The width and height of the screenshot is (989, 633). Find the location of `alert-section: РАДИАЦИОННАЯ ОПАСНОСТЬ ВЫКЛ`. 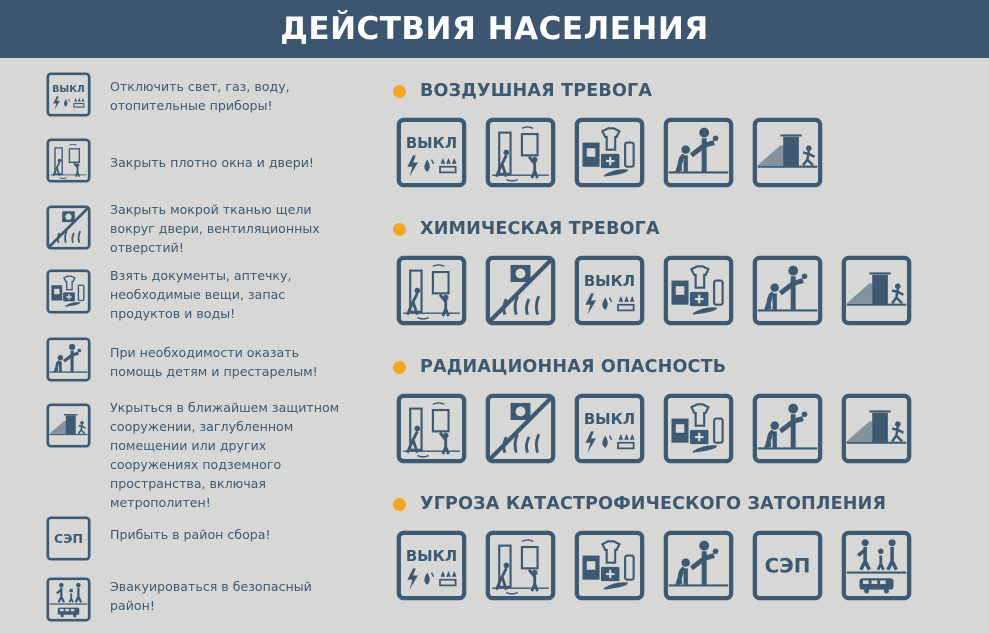

alert-section: РАДИАЦИОННАЯ ОПАСНОСТЬ ВЫКЛ is located at coordinates (661, 409).